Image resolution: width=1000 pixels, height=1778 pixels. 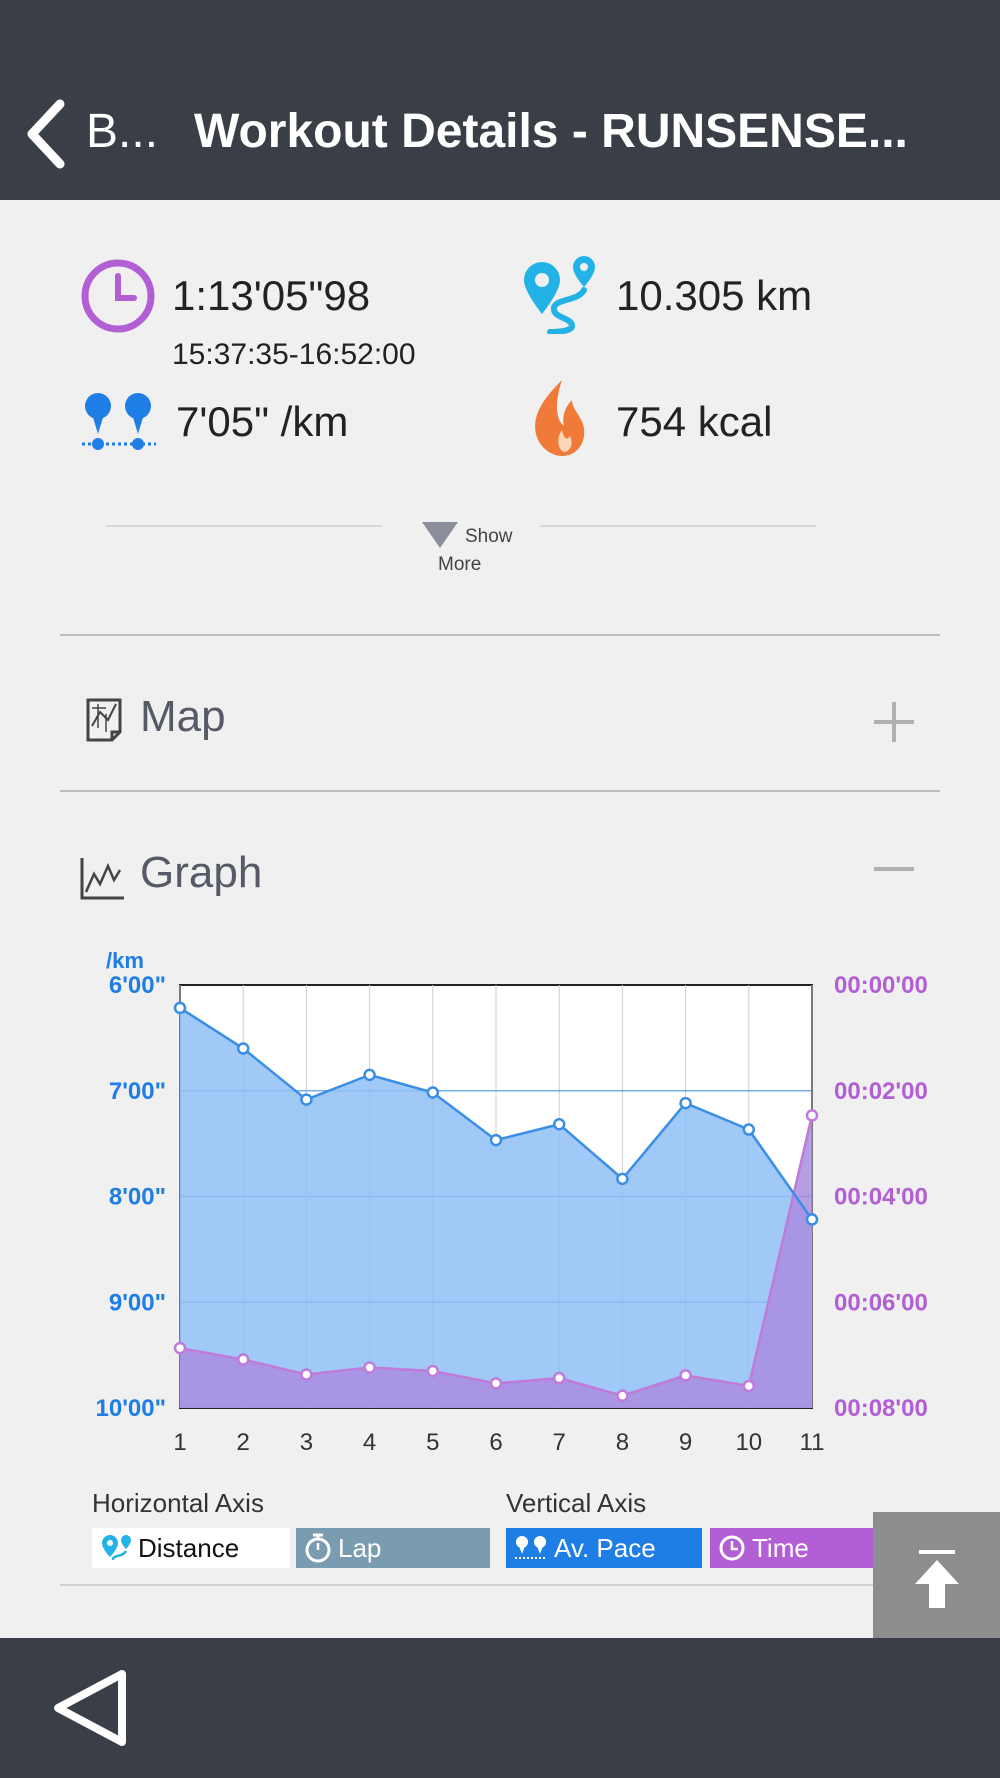 What do you see at coordinates (183, 716) in the screenshot?
I see `map-section-title: Map` at bounding box center [183, 716].